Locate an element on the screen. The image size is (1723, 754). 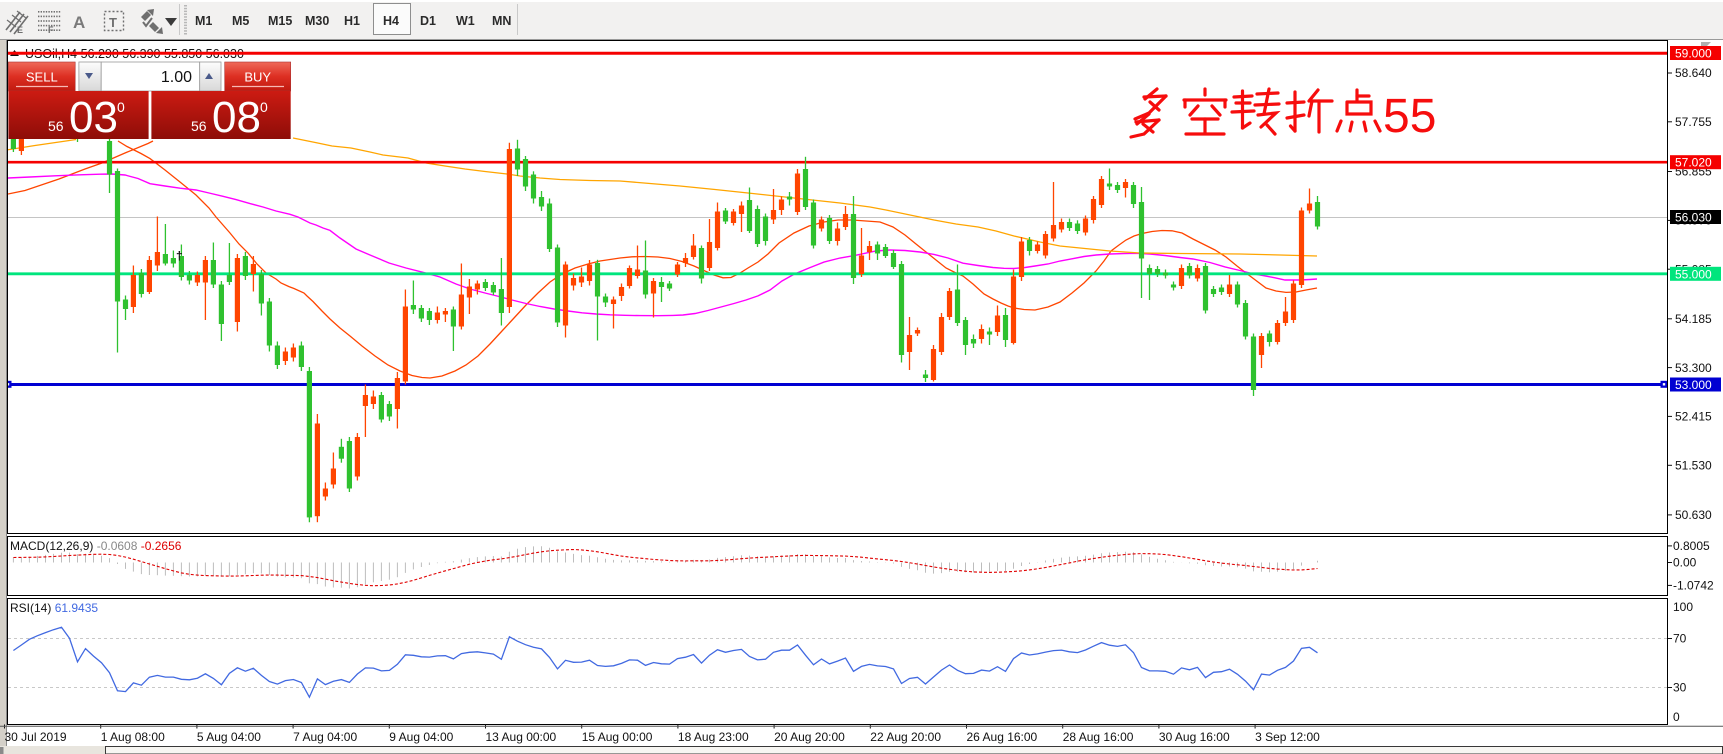
svg-text: 22 Aug 20:00 is located at coordinates (905, 737).